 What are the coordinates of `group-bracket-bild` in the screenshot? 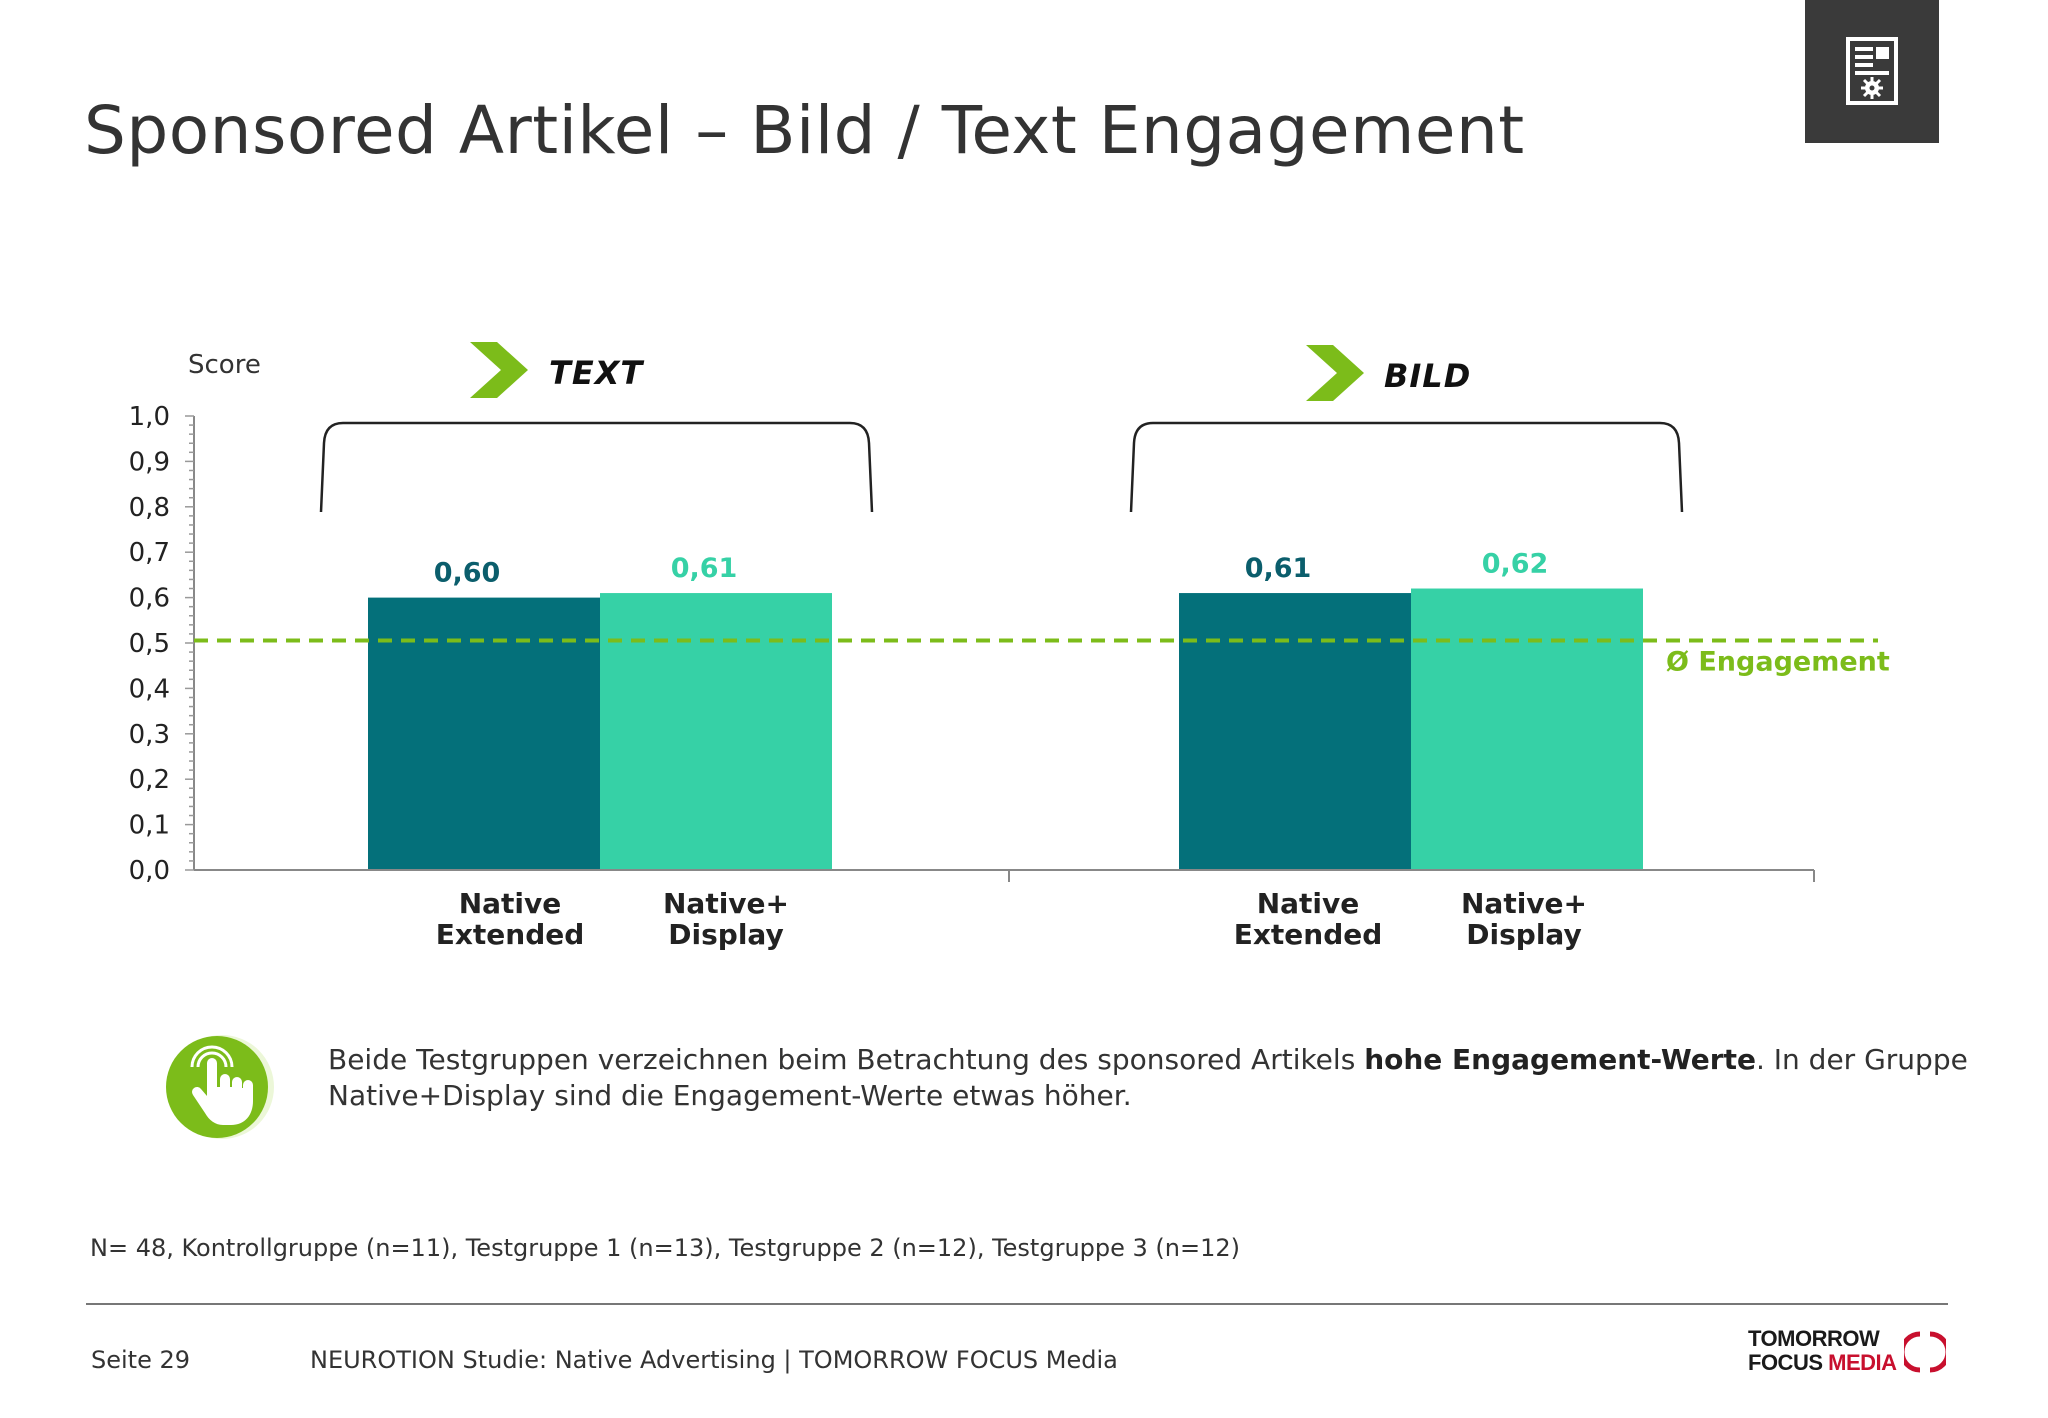 It's located at (1406, 467).